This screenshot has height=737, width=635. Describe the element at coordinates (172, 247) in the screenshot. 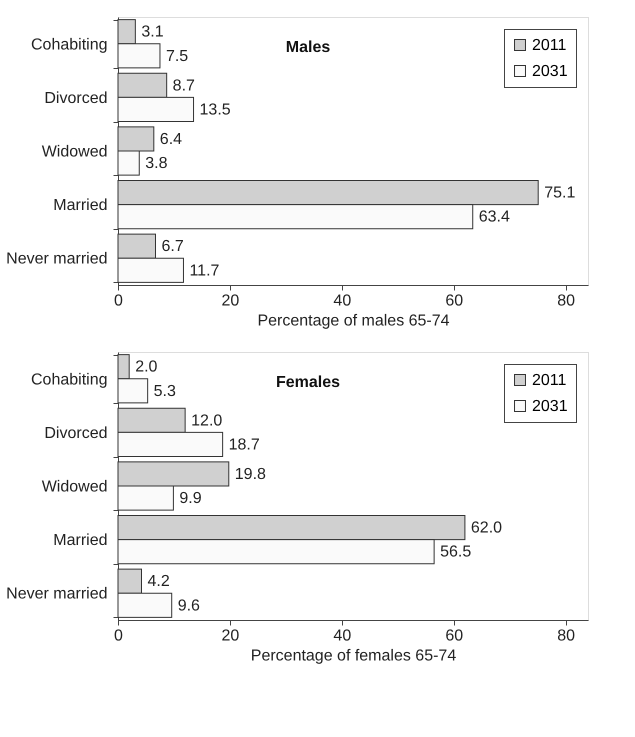

I see `data-label: 6.7` at that location.